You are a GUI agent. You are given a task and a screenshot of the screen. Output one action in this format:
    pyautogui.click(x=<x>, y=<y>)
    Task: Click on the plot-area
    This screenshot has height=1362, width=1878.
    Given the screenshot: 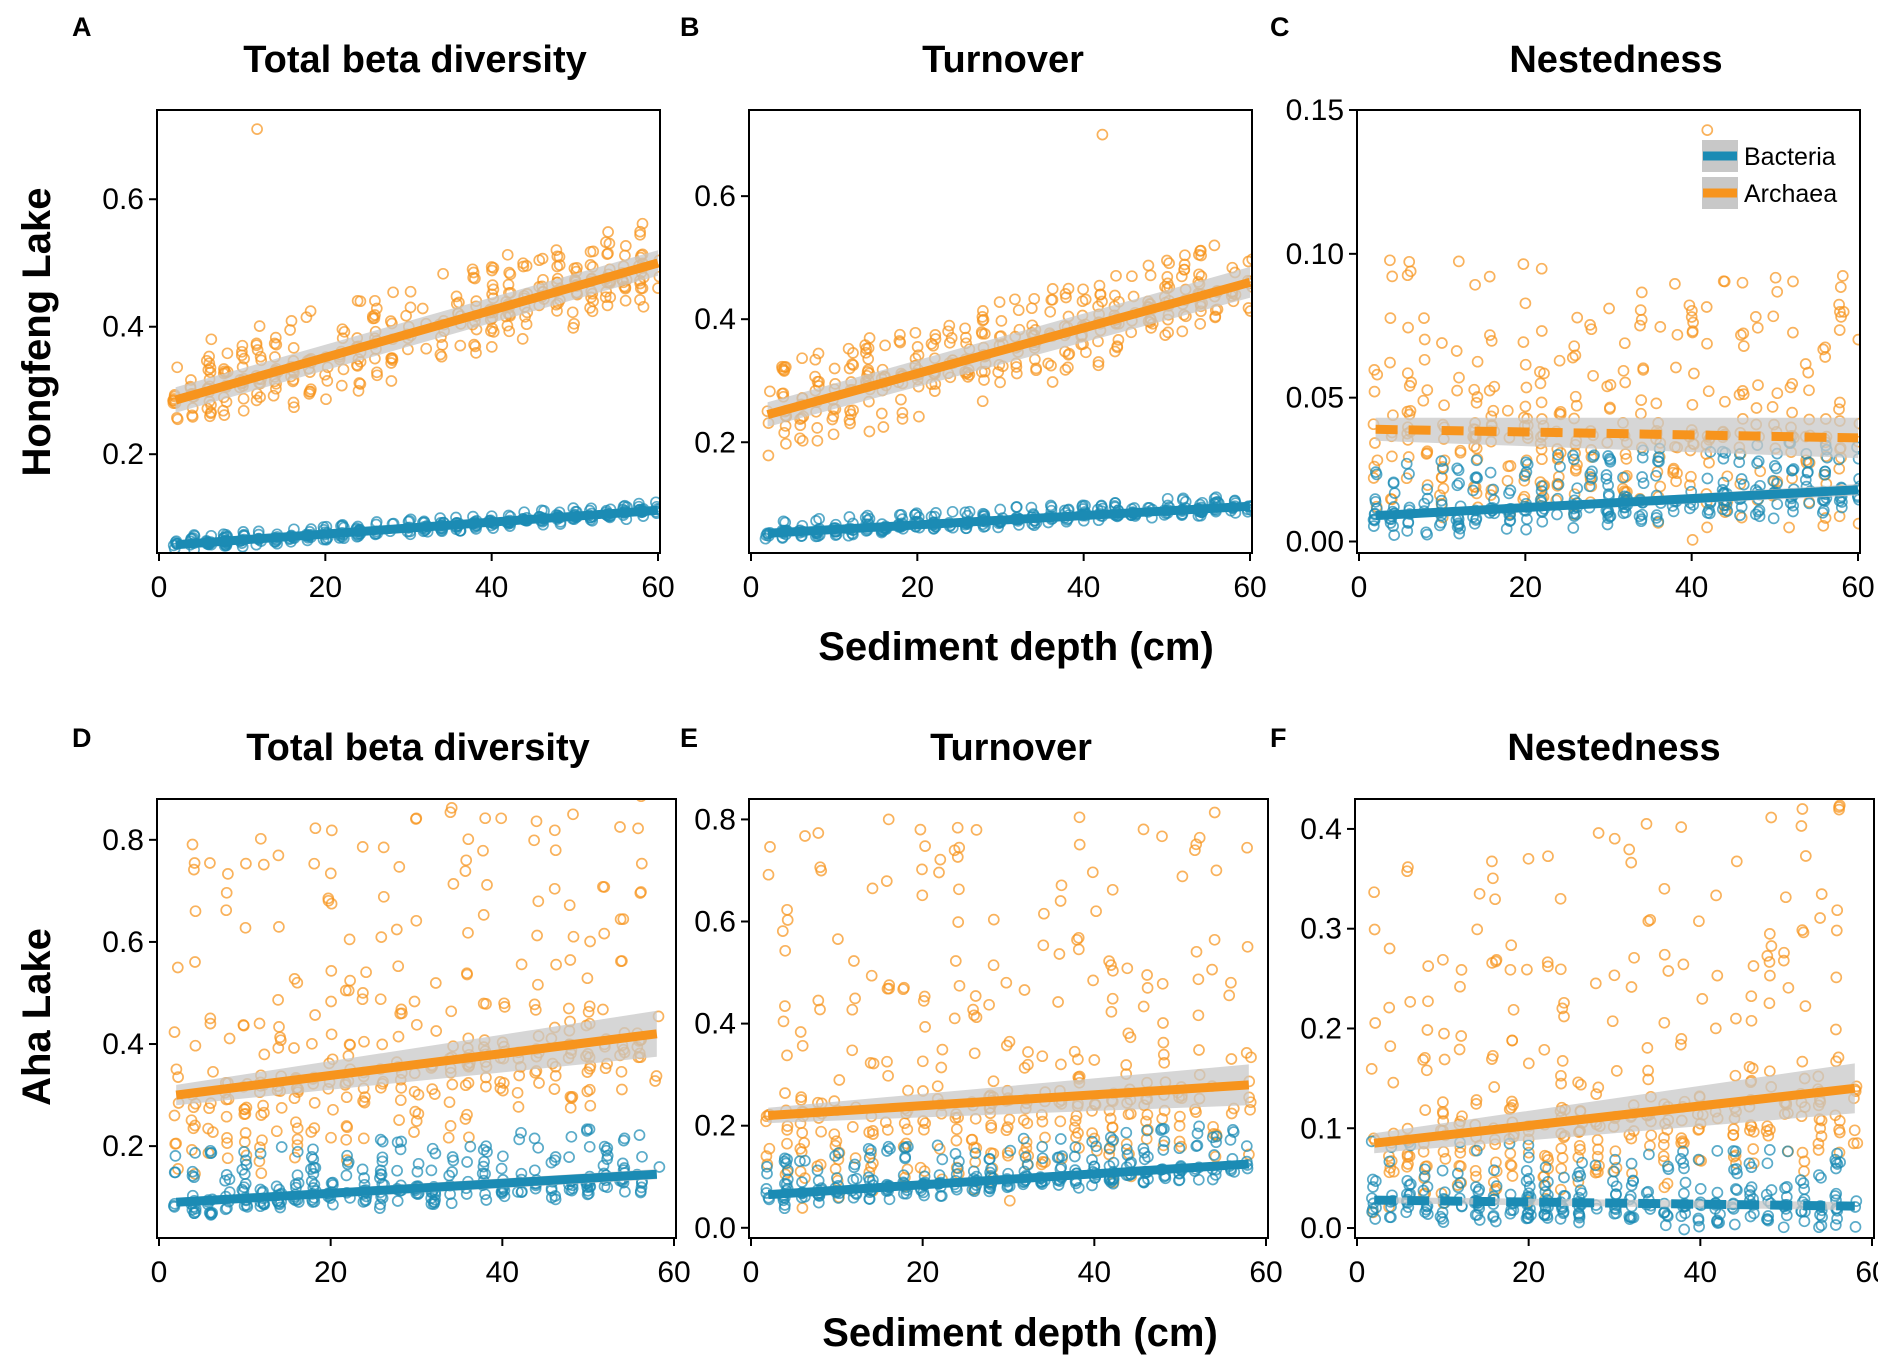 What is the action you would take?
    pyautogui.click(x=413, y=338)
    